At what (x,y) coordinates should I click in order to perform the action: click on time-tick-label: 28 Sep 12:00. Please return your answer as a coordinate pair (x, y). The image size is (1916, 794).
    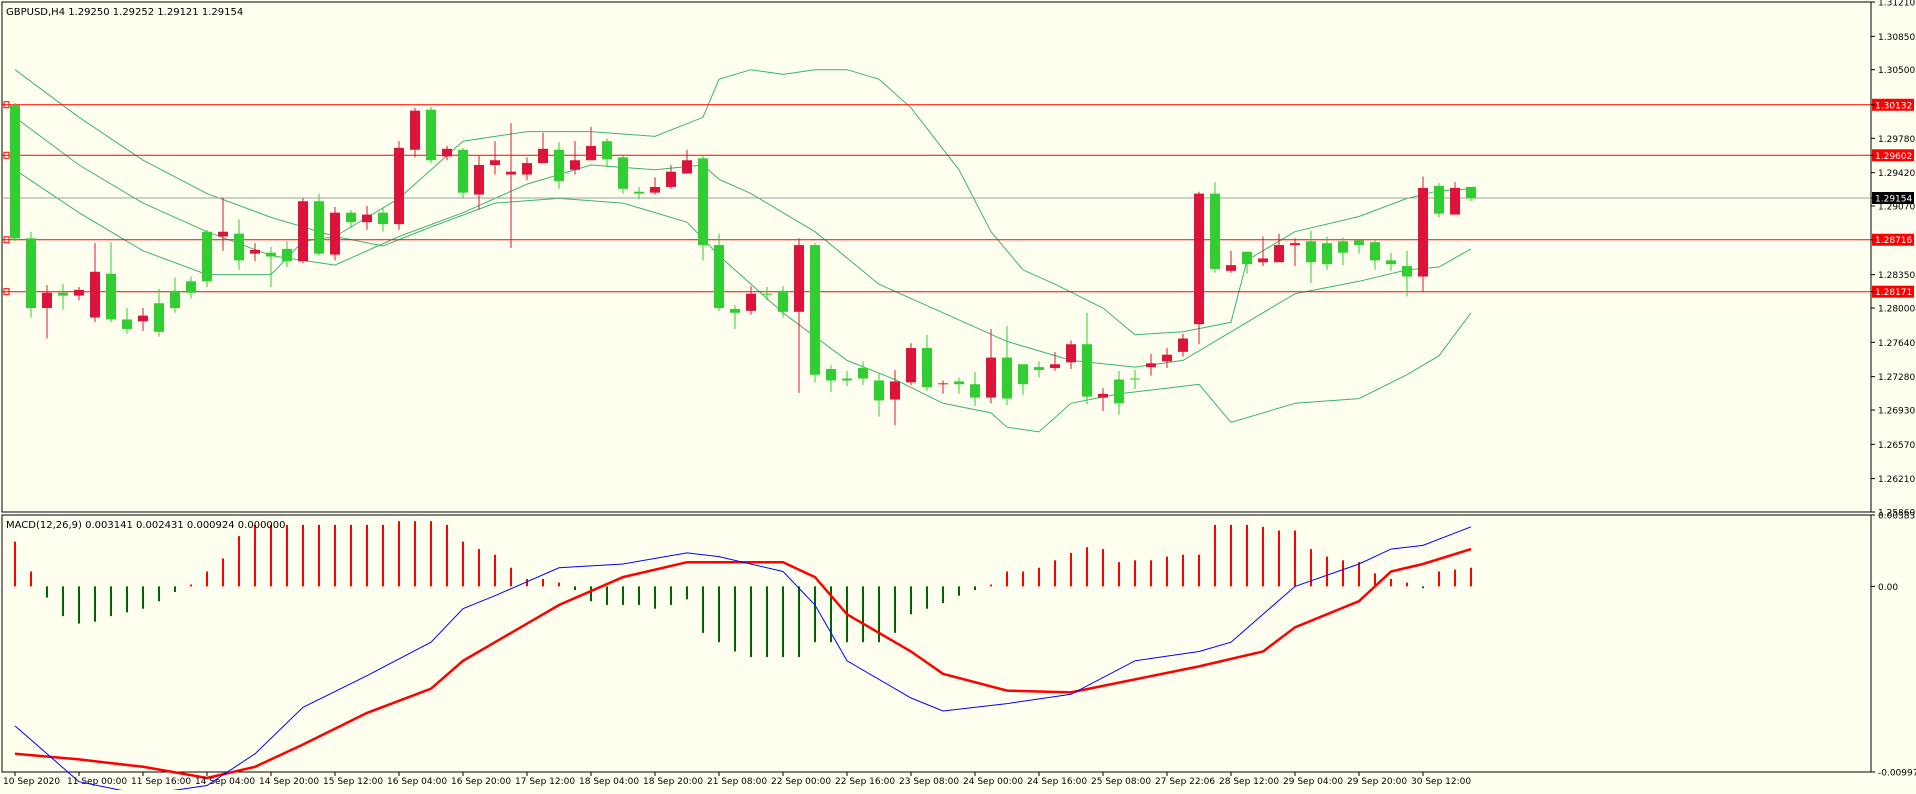
    Looking at the image, I should click on (1249, 782).